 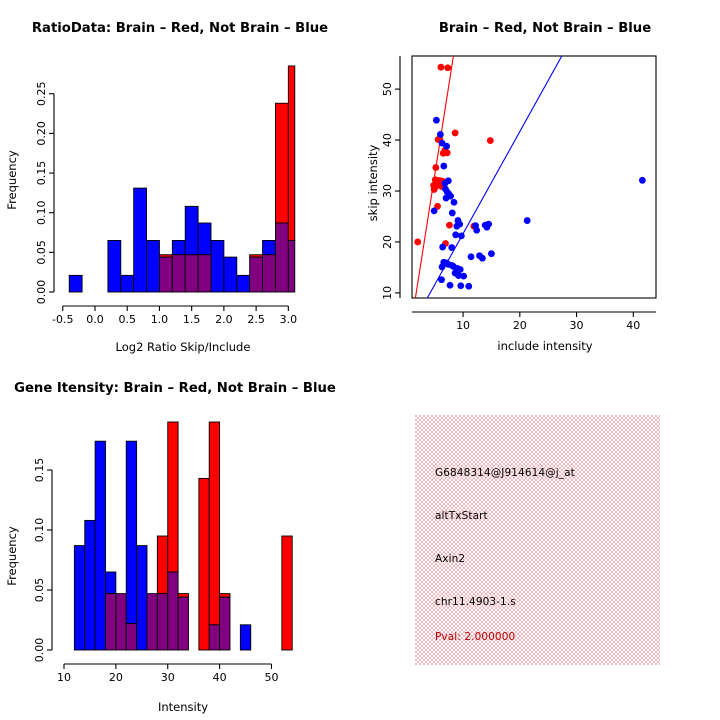 I want to click on x-tick-label: 3.0, so click(x=289, y=319).